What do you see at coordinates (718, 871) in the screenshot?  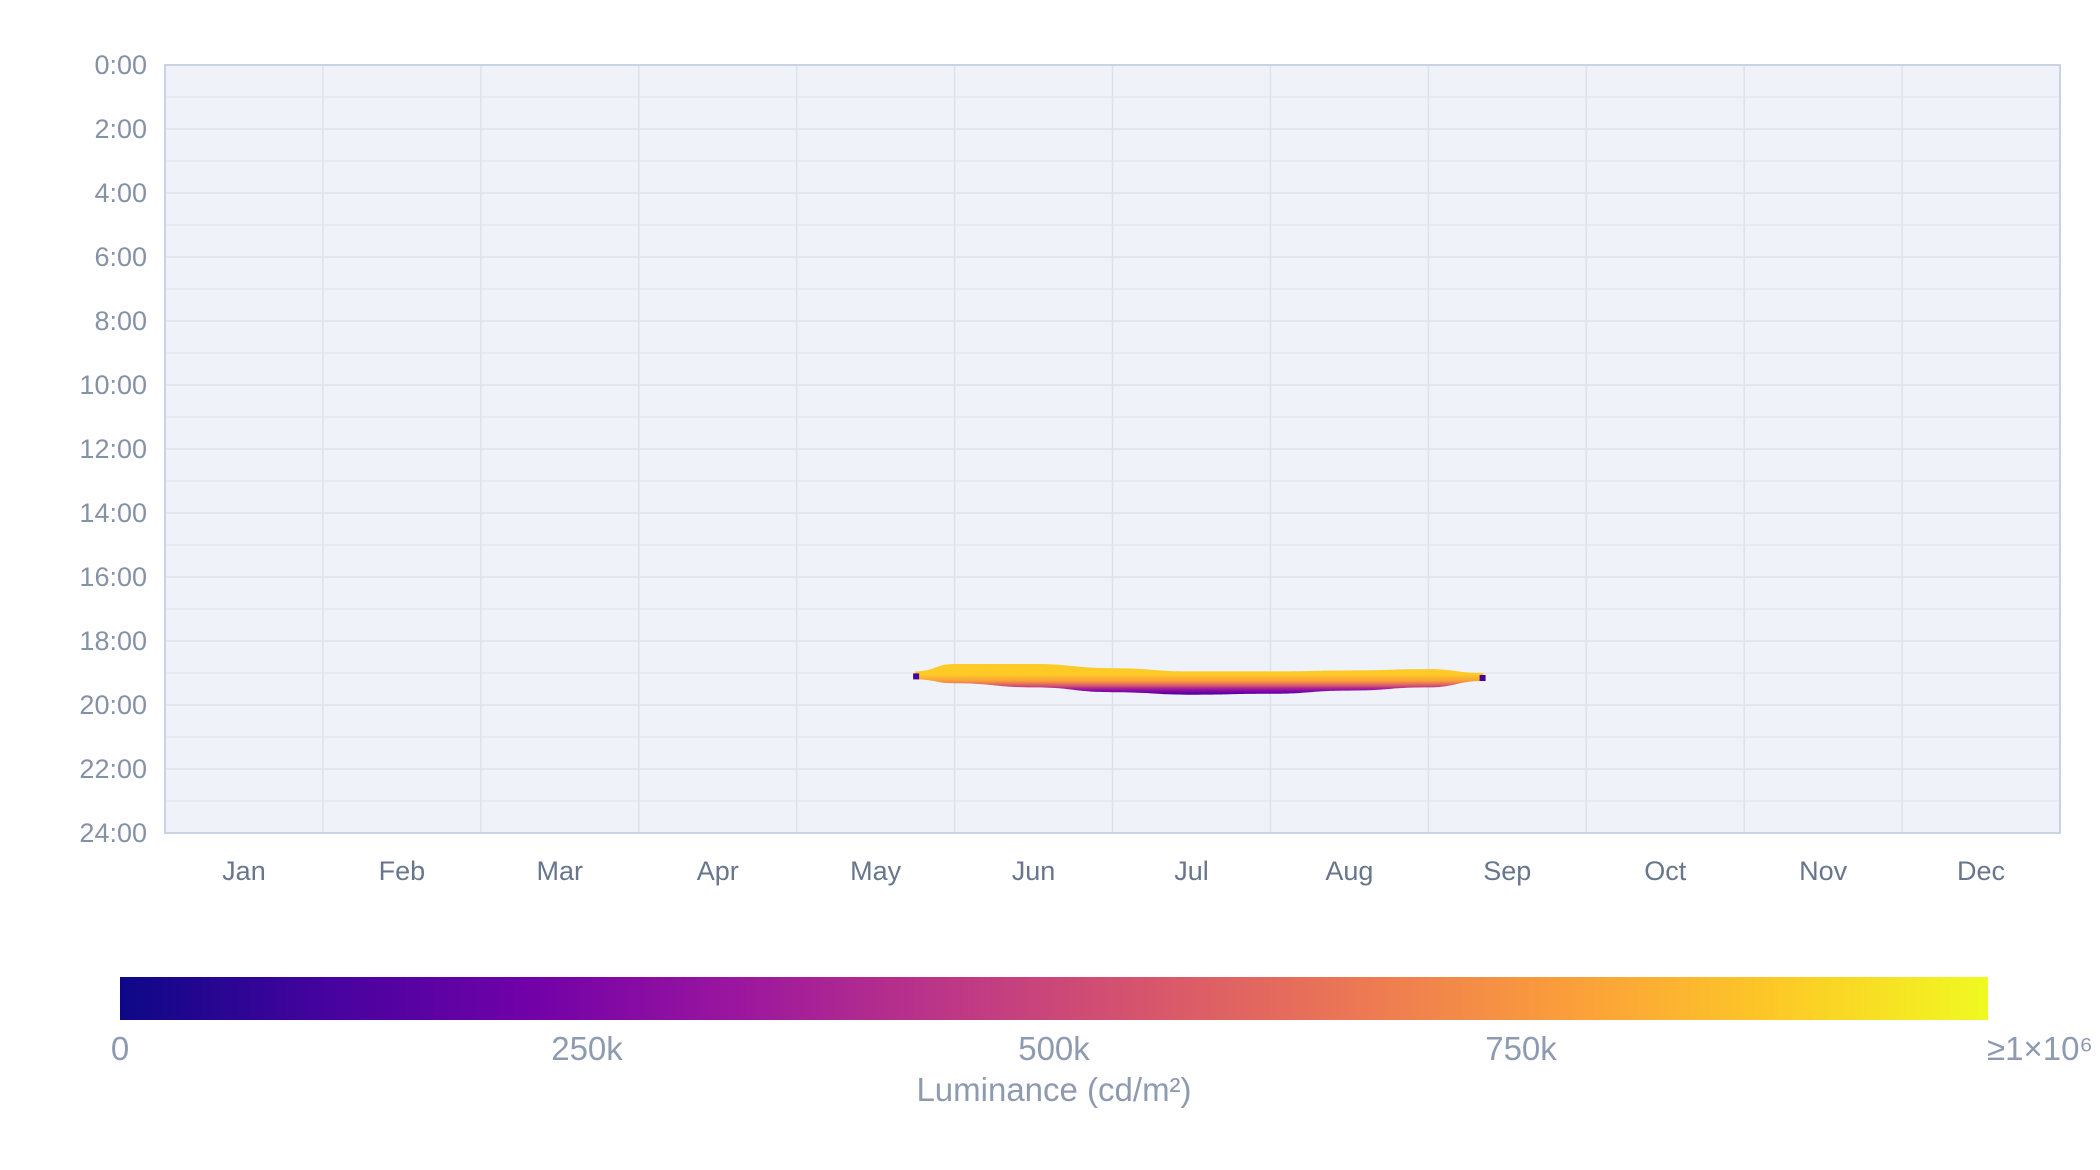 I see `x-tick-label: Apr` at bounding box center [718, 871].